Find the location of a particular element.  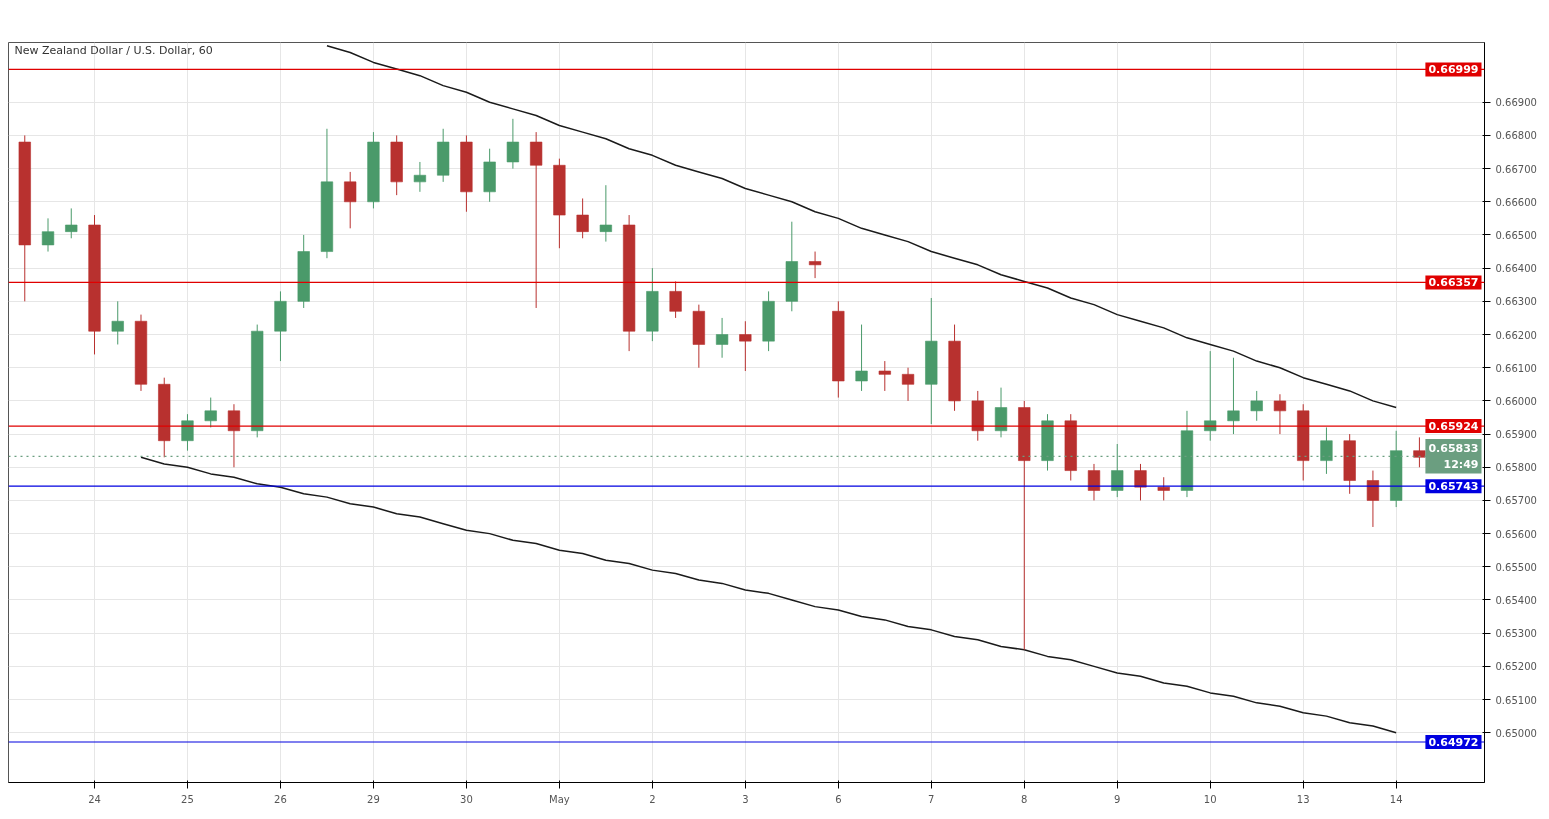

y-tick-label: 0.65500 is located at coordinates (1516, 567).